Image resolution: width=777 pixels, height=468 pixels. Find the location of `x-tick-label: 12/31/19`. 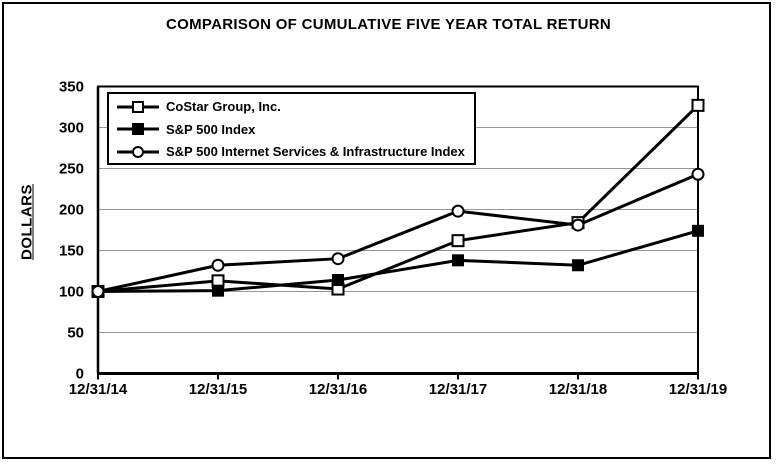

x-tick-label: 12/31/19 is located at coordinates (698, 389).